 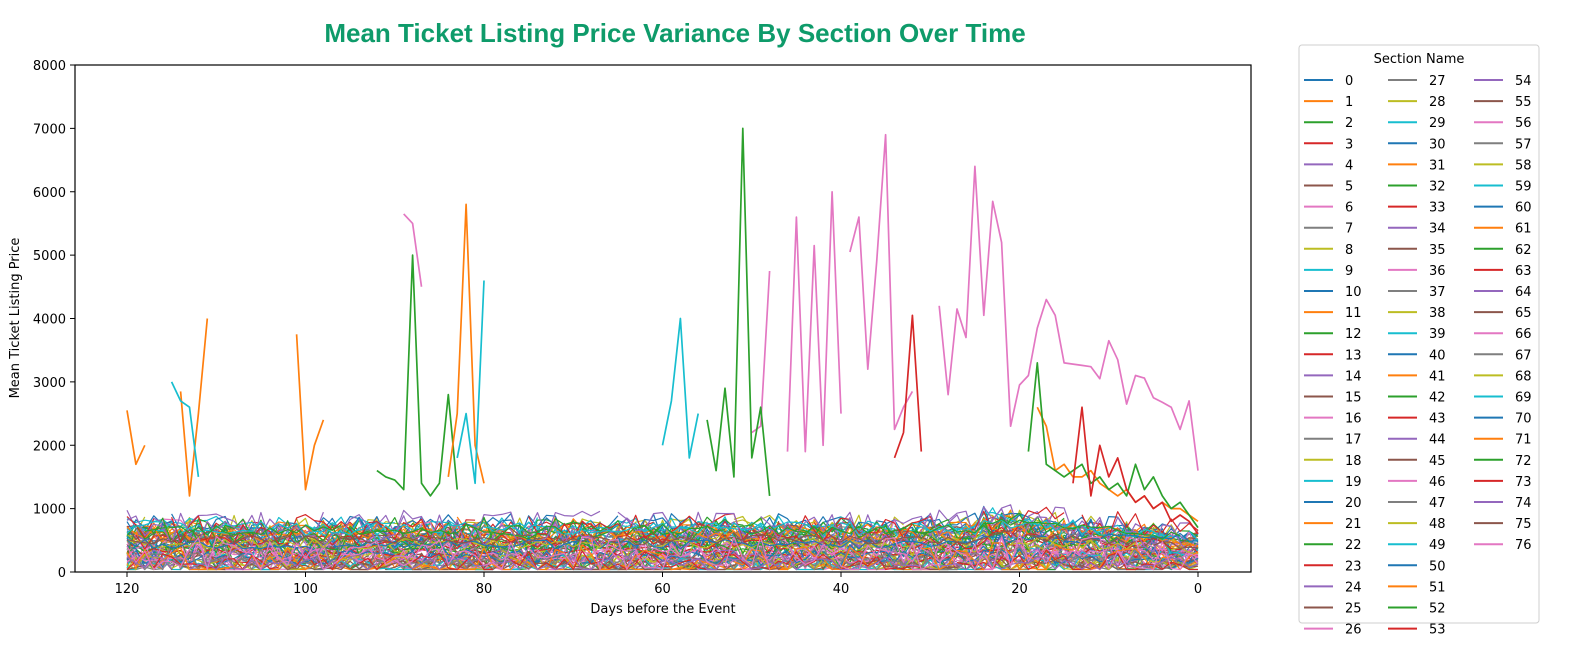 What do you see at coordinates (484, 589) in the screenshot?
I see `x-tick-label: 80` at bounding box center [484, 589].